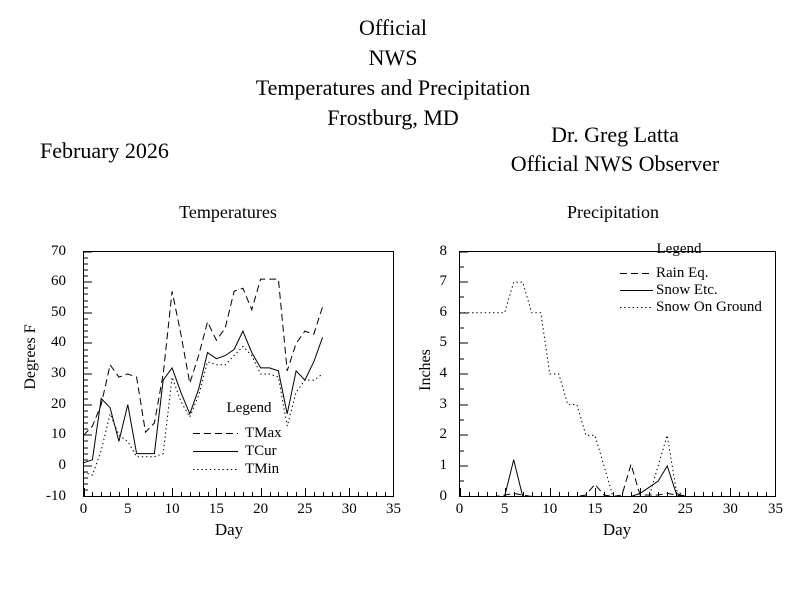 The width and height of the screenshot is (786, 608). Describe the element at coordinates (613, 212) in the screenshot. I see `chart-title: Precipitation` at that location.